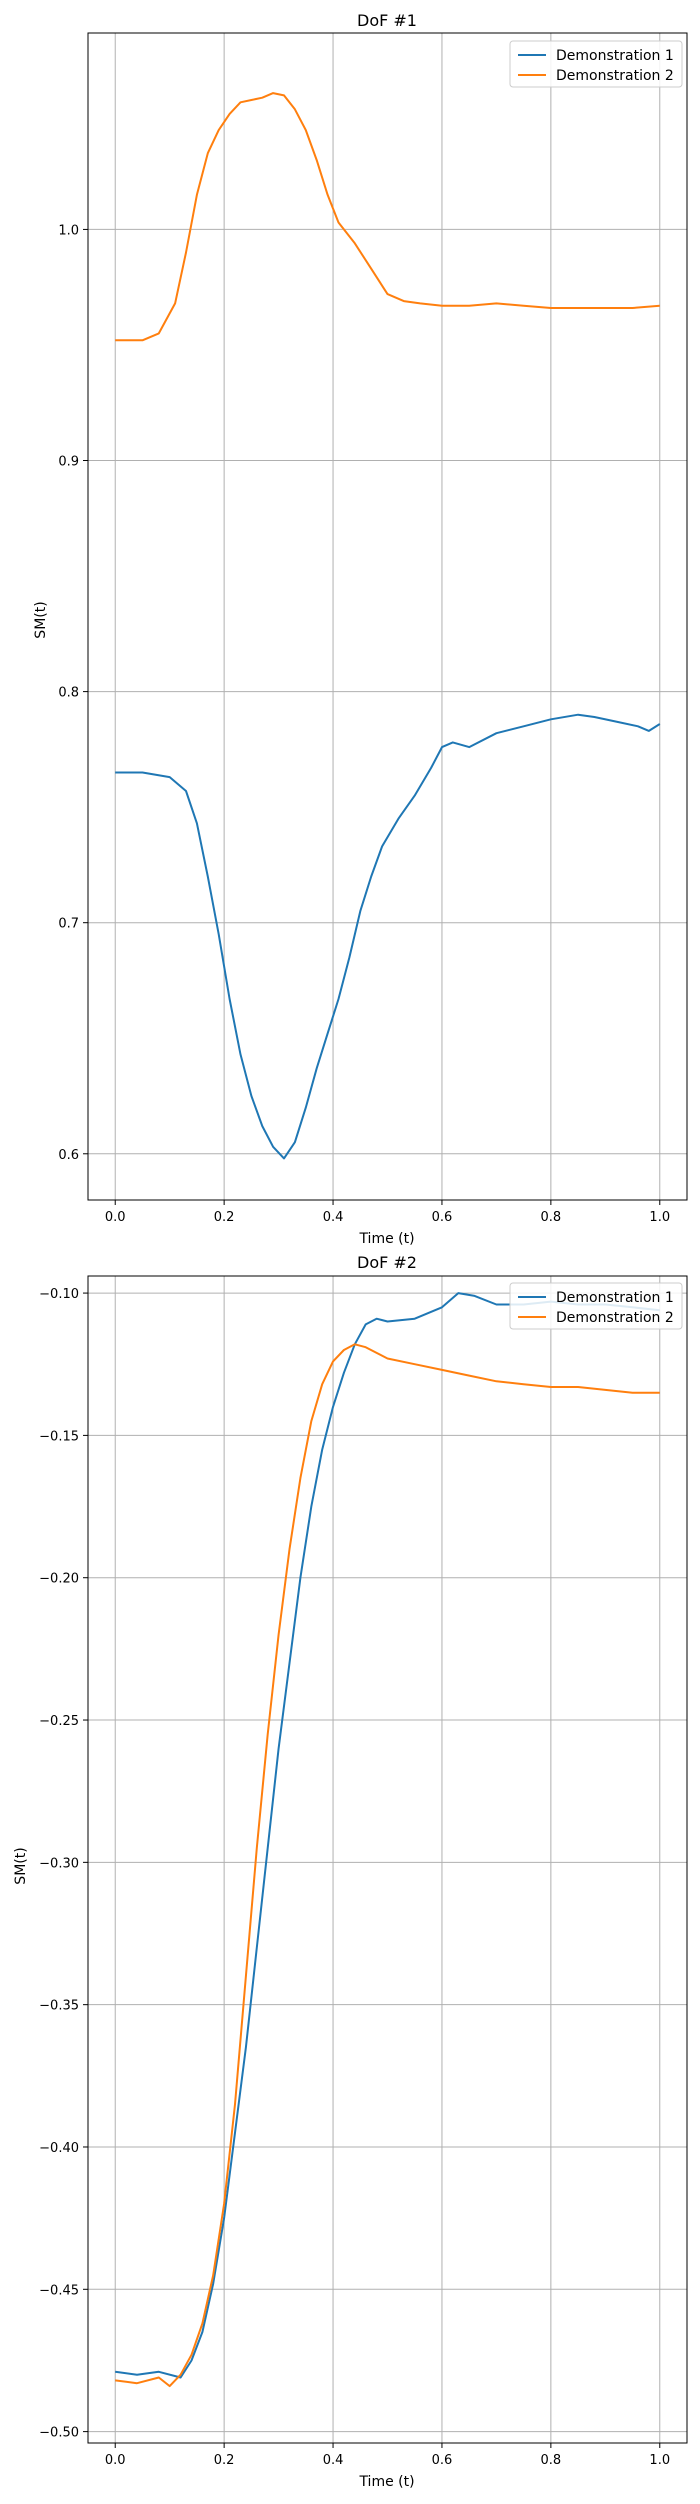 Image resolution: width=700 pixels, height=2504 pixels. Describe the element at coordinates (59, 2290) in the screenshot. I see `y-tick-label: −0.45` at that location.